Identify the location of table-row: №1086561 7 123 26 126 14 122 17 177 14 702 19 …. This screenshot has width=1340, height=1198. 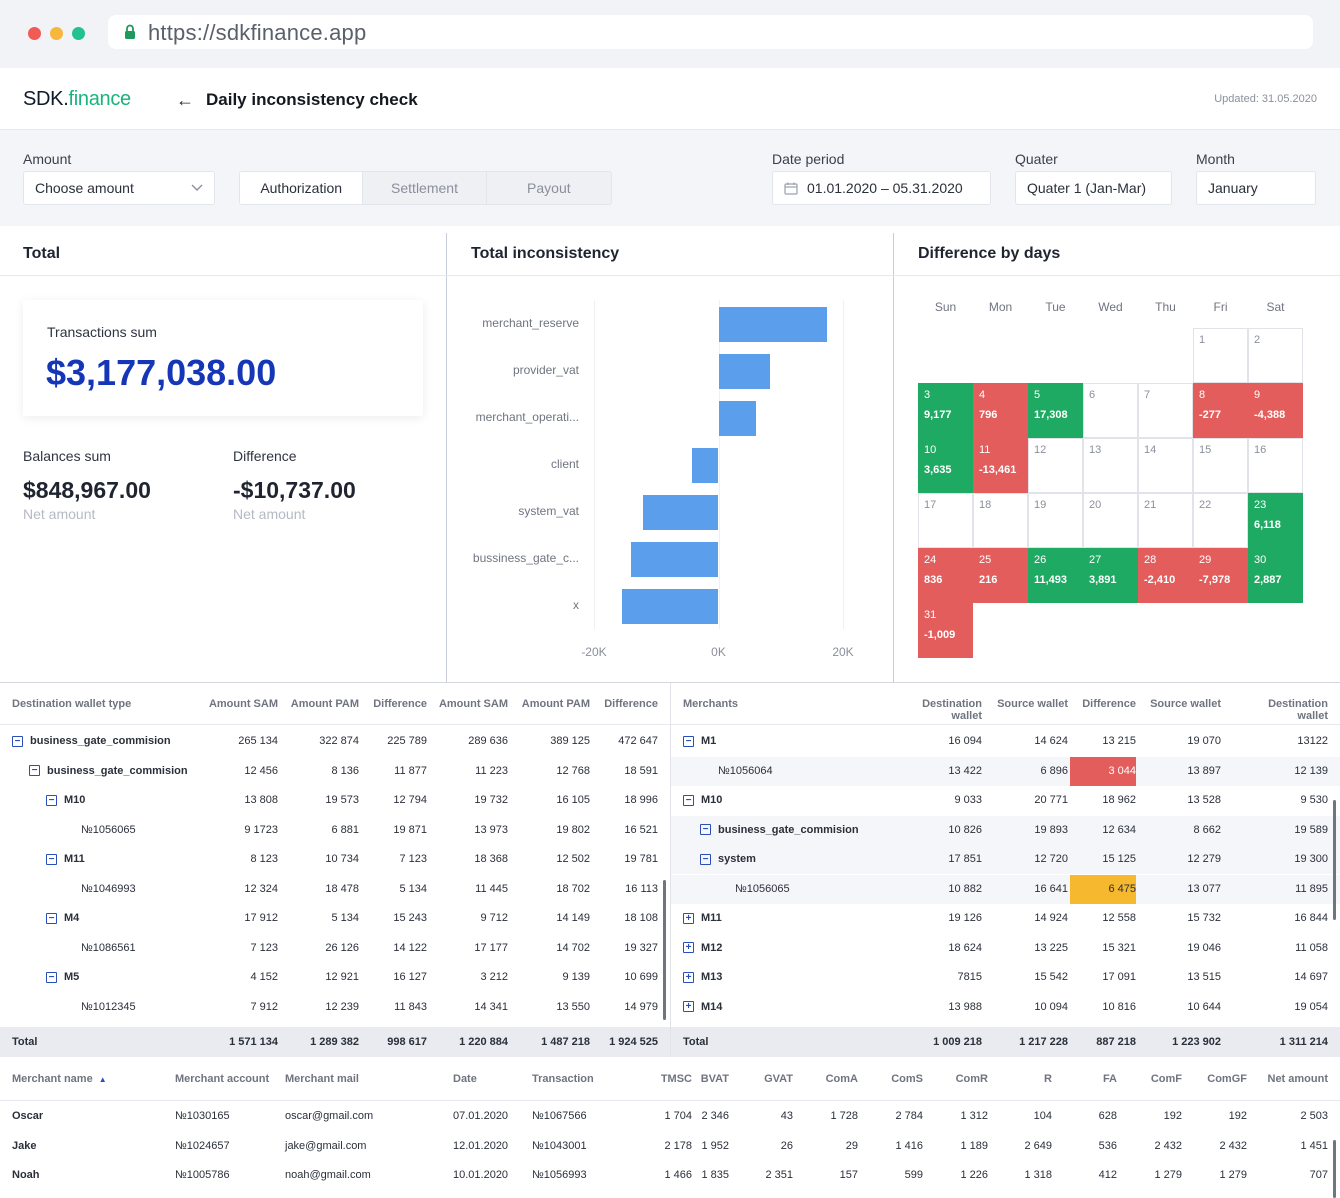
(335, 948).